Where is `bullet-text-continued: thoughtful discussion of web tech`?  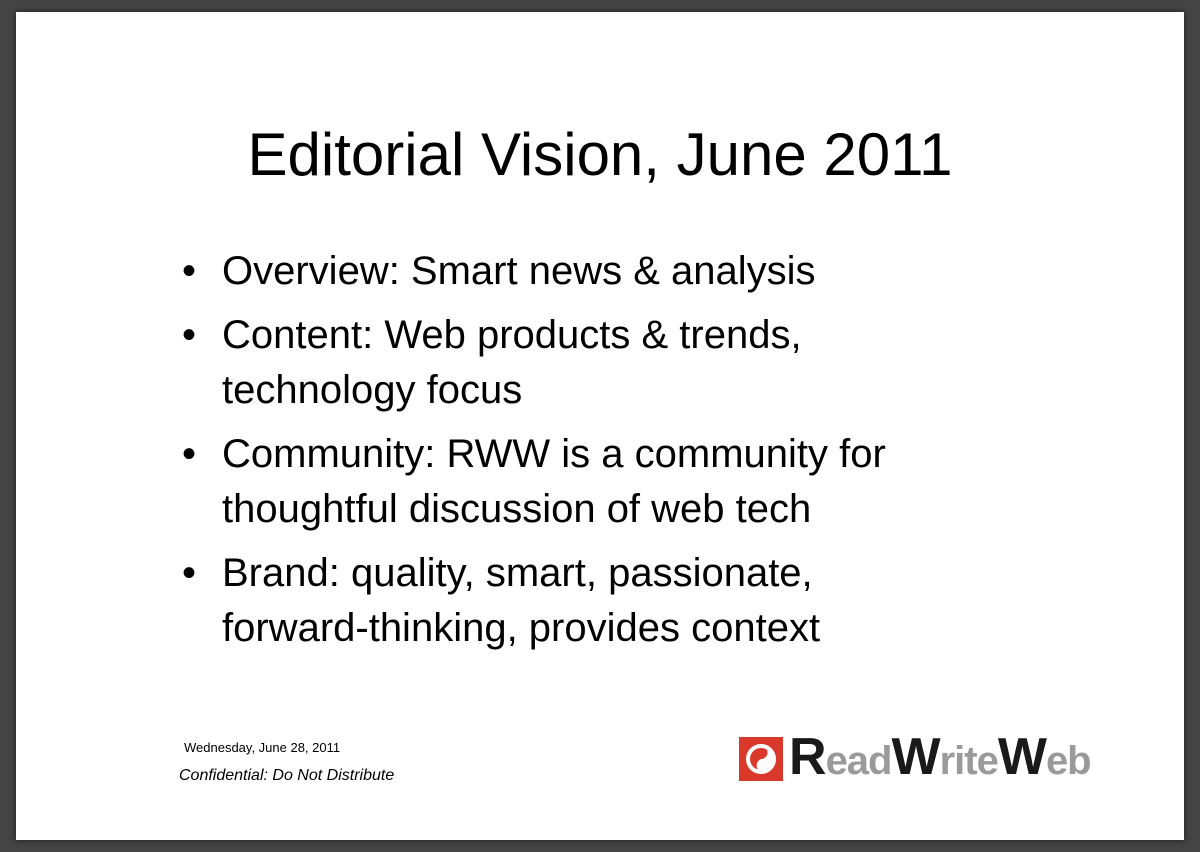
bullet-text-continued: thoughtful discussion of web tech is located at coordinates (517, 509).